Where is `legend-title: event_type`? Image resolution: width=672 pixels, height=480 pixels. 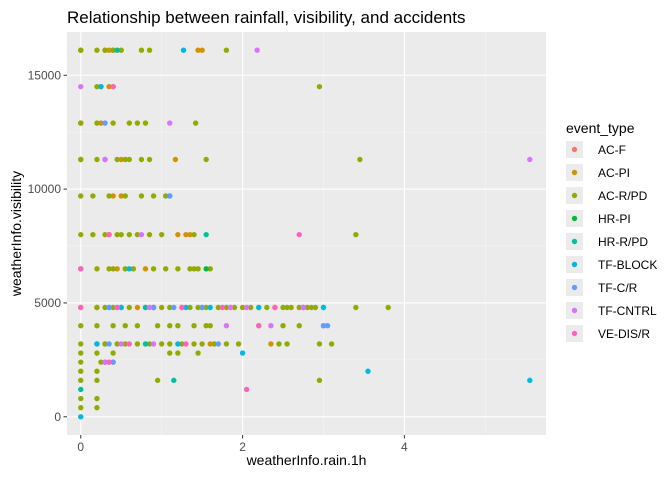
legend-title: event_type is located at coordinates (600, 128).